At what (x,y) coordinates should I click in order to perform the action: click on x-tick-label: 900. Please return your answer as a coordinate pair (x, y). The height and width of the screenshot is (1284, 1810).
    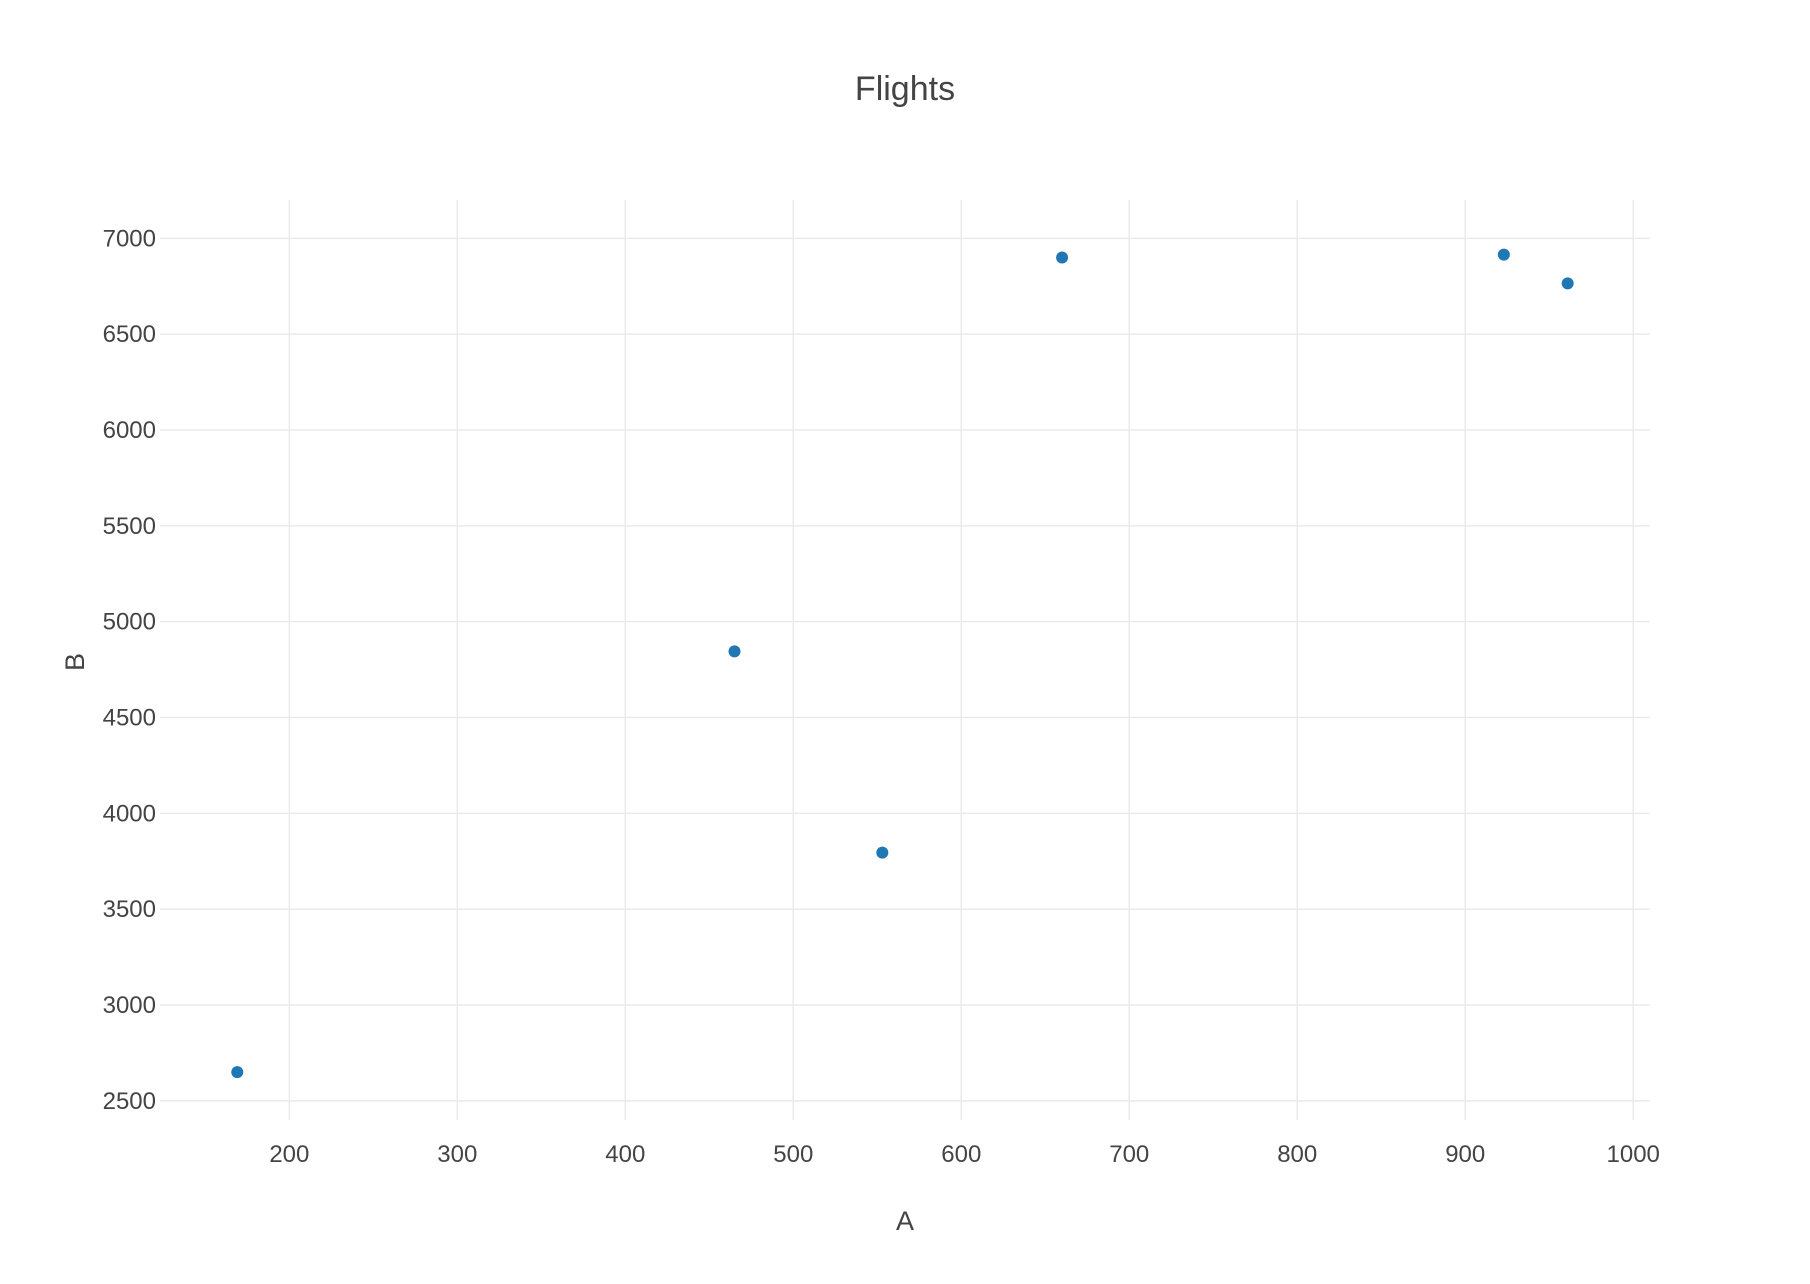
    Looking at the image, I should click on (1465, 1154).